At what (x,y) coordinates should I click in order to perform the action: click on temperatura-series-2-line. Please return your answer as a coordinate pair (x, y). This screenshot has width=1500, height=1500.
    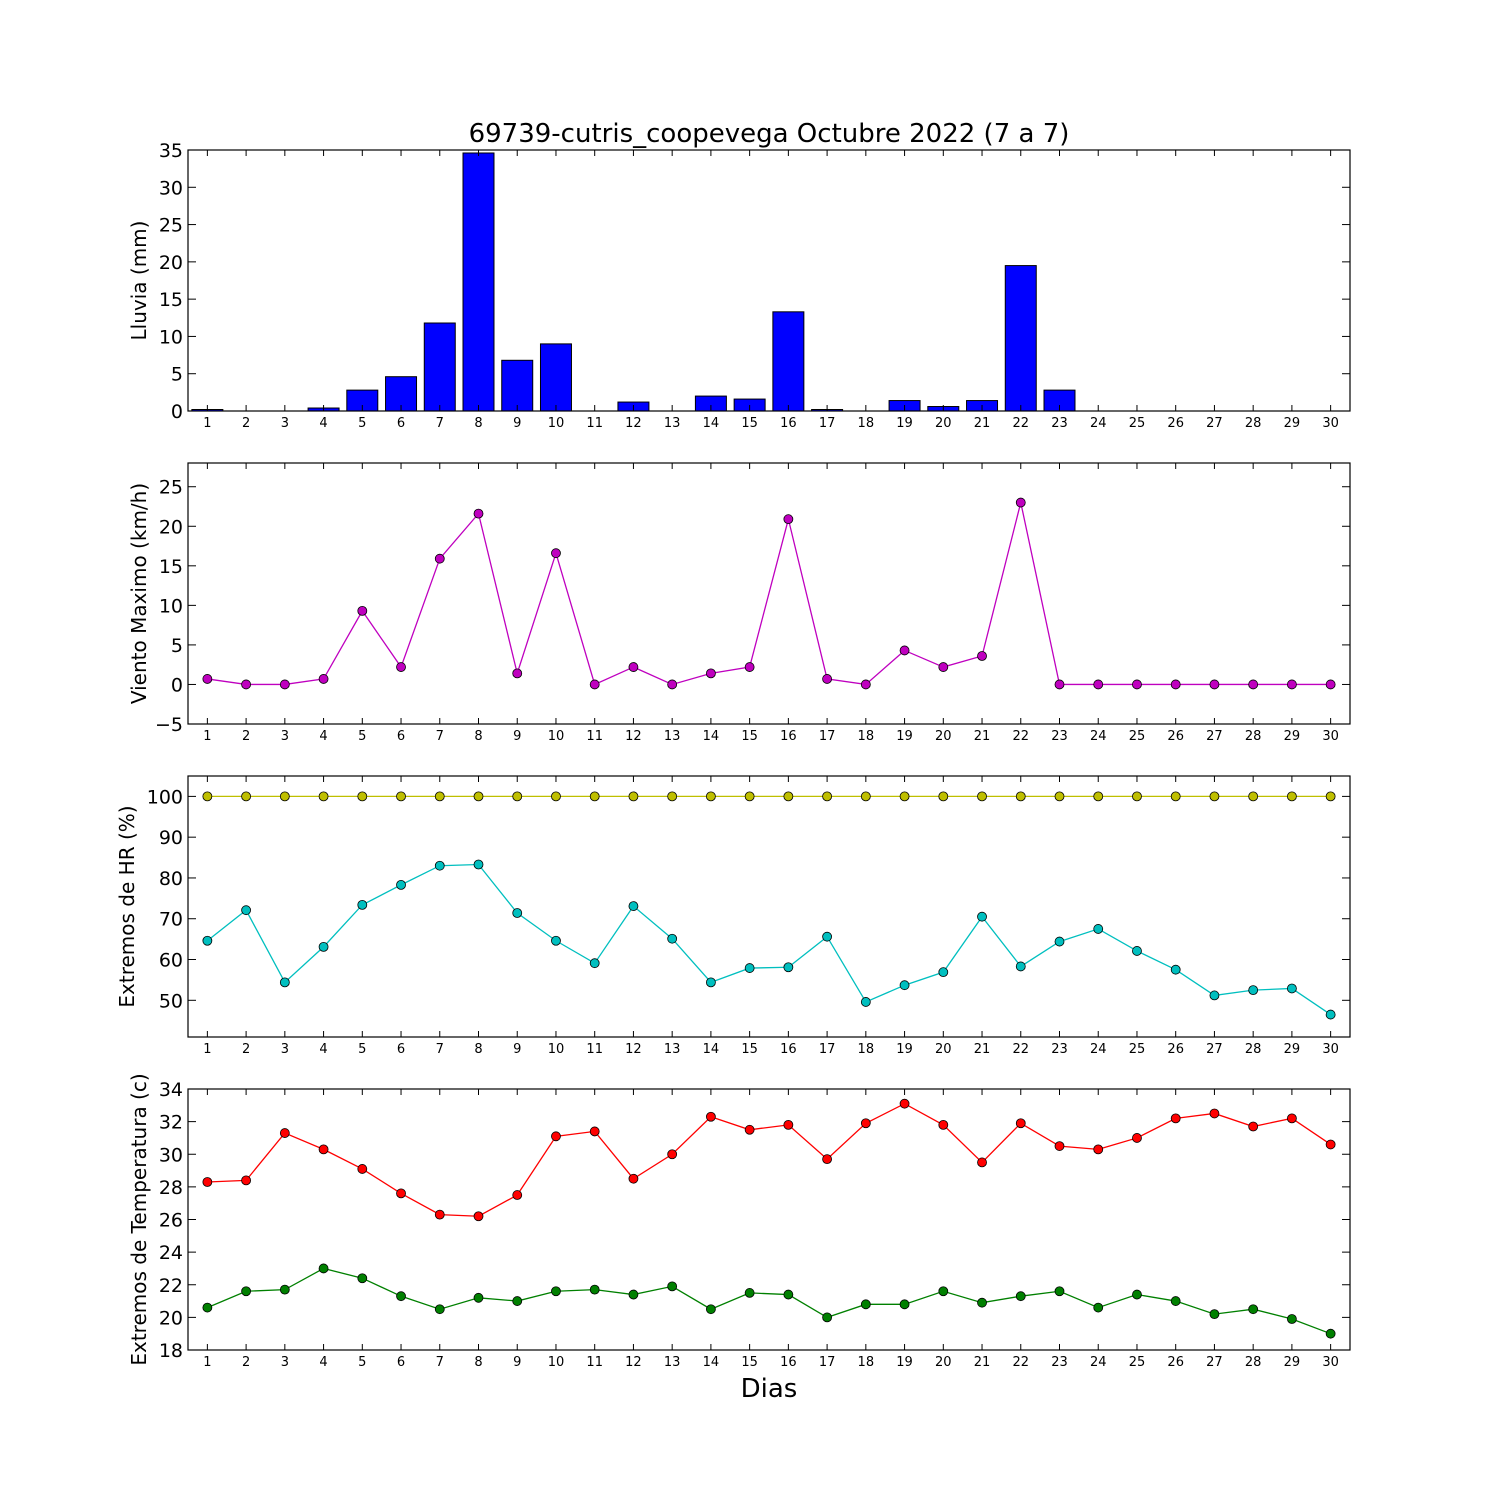
    Looking at the image, I should click on (769, 1301).